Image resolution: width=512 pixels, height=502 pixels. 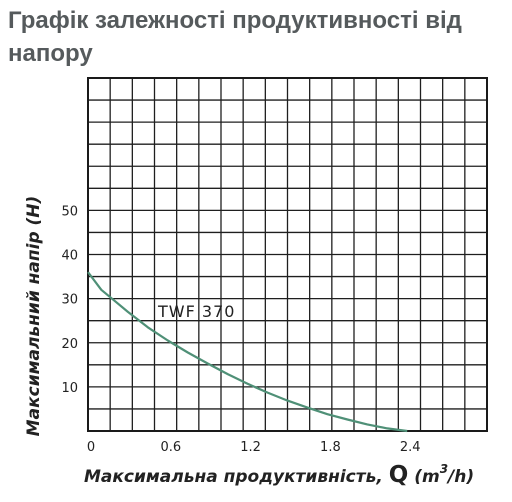 What do you see at coordinates (460, 477) in the screenshot?
I see `x-axis-title-unit-close: /h)` at bounding box center [460, 477].